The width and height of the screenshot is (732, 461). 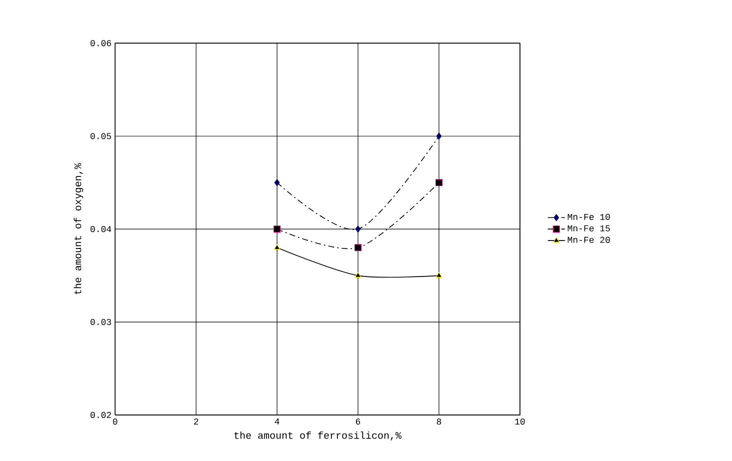 What do you see at coordinates (100, 415) in the screenshot?
I see `y-tick-label: 0.02` at bounding box center [100, 415].